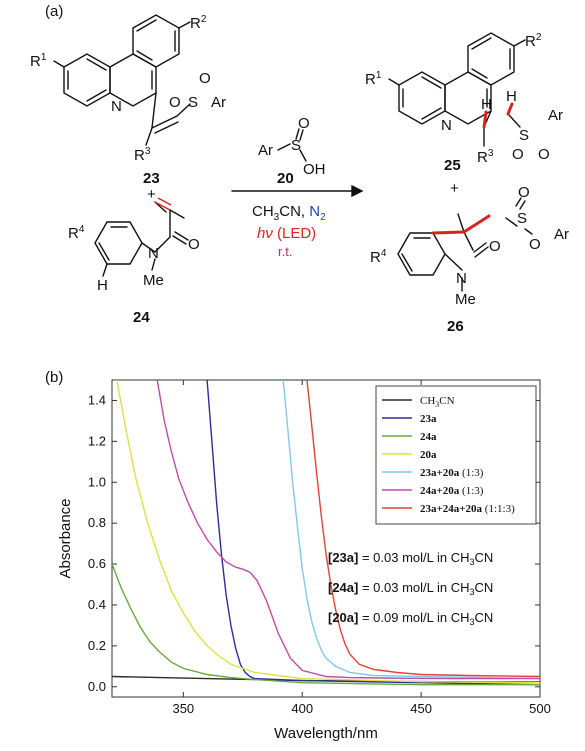 This screenshot has width=585, height=751. Describe the element at coordinates (97, 686) in the screenshot. I see `y-tick-label: 0.0` at that location.